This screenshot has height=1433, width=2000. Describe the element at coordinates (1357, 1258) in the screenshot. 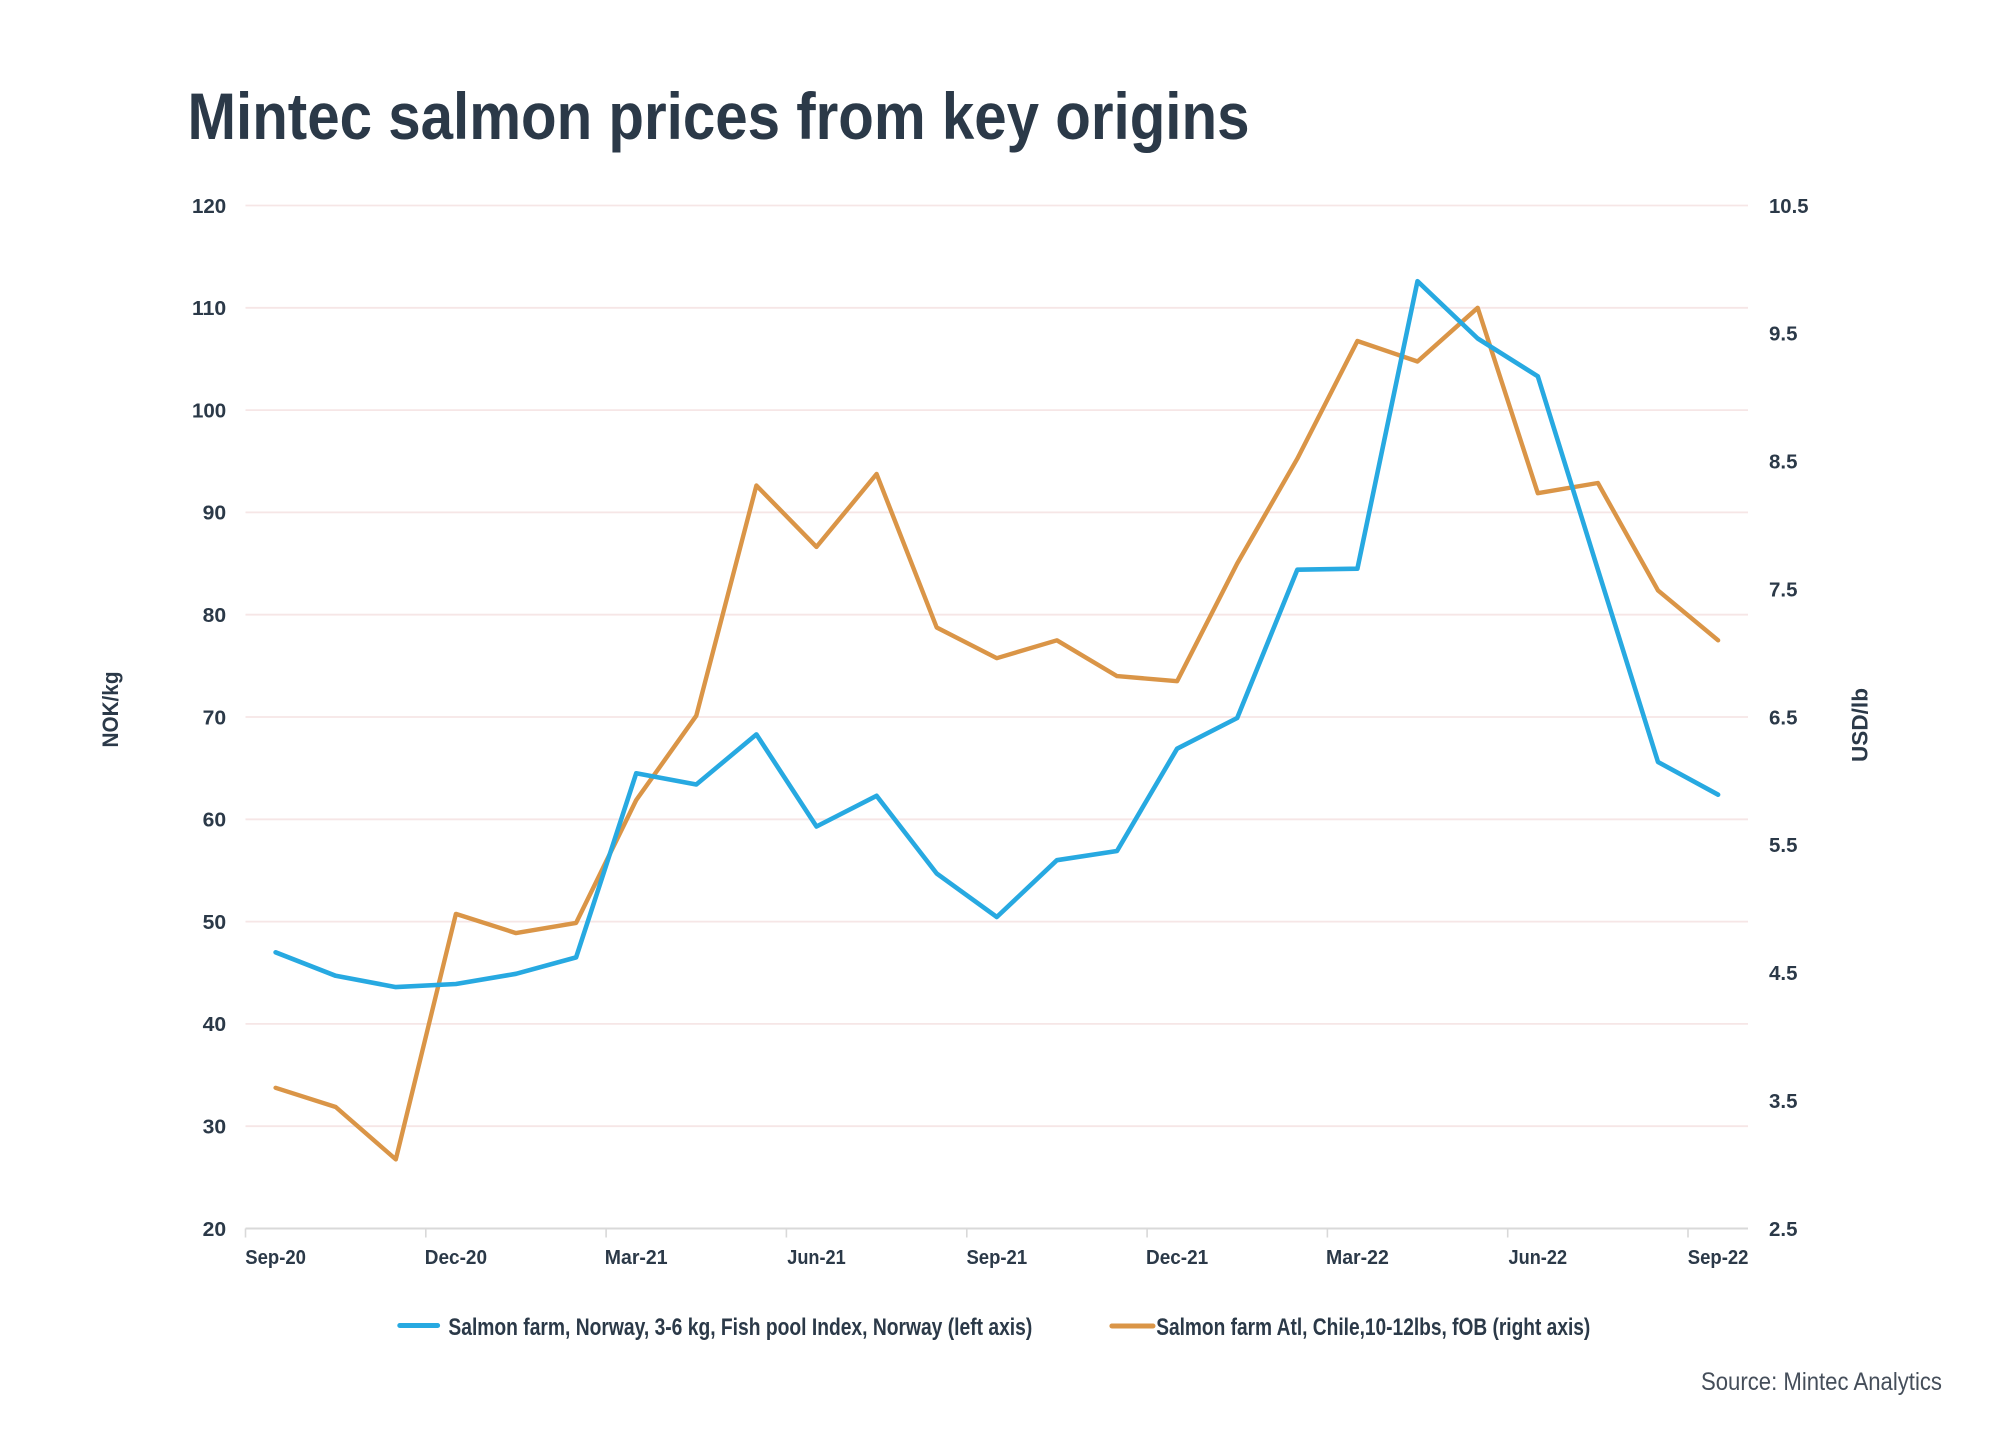

I see `svg-text: Mar-22` at that location.